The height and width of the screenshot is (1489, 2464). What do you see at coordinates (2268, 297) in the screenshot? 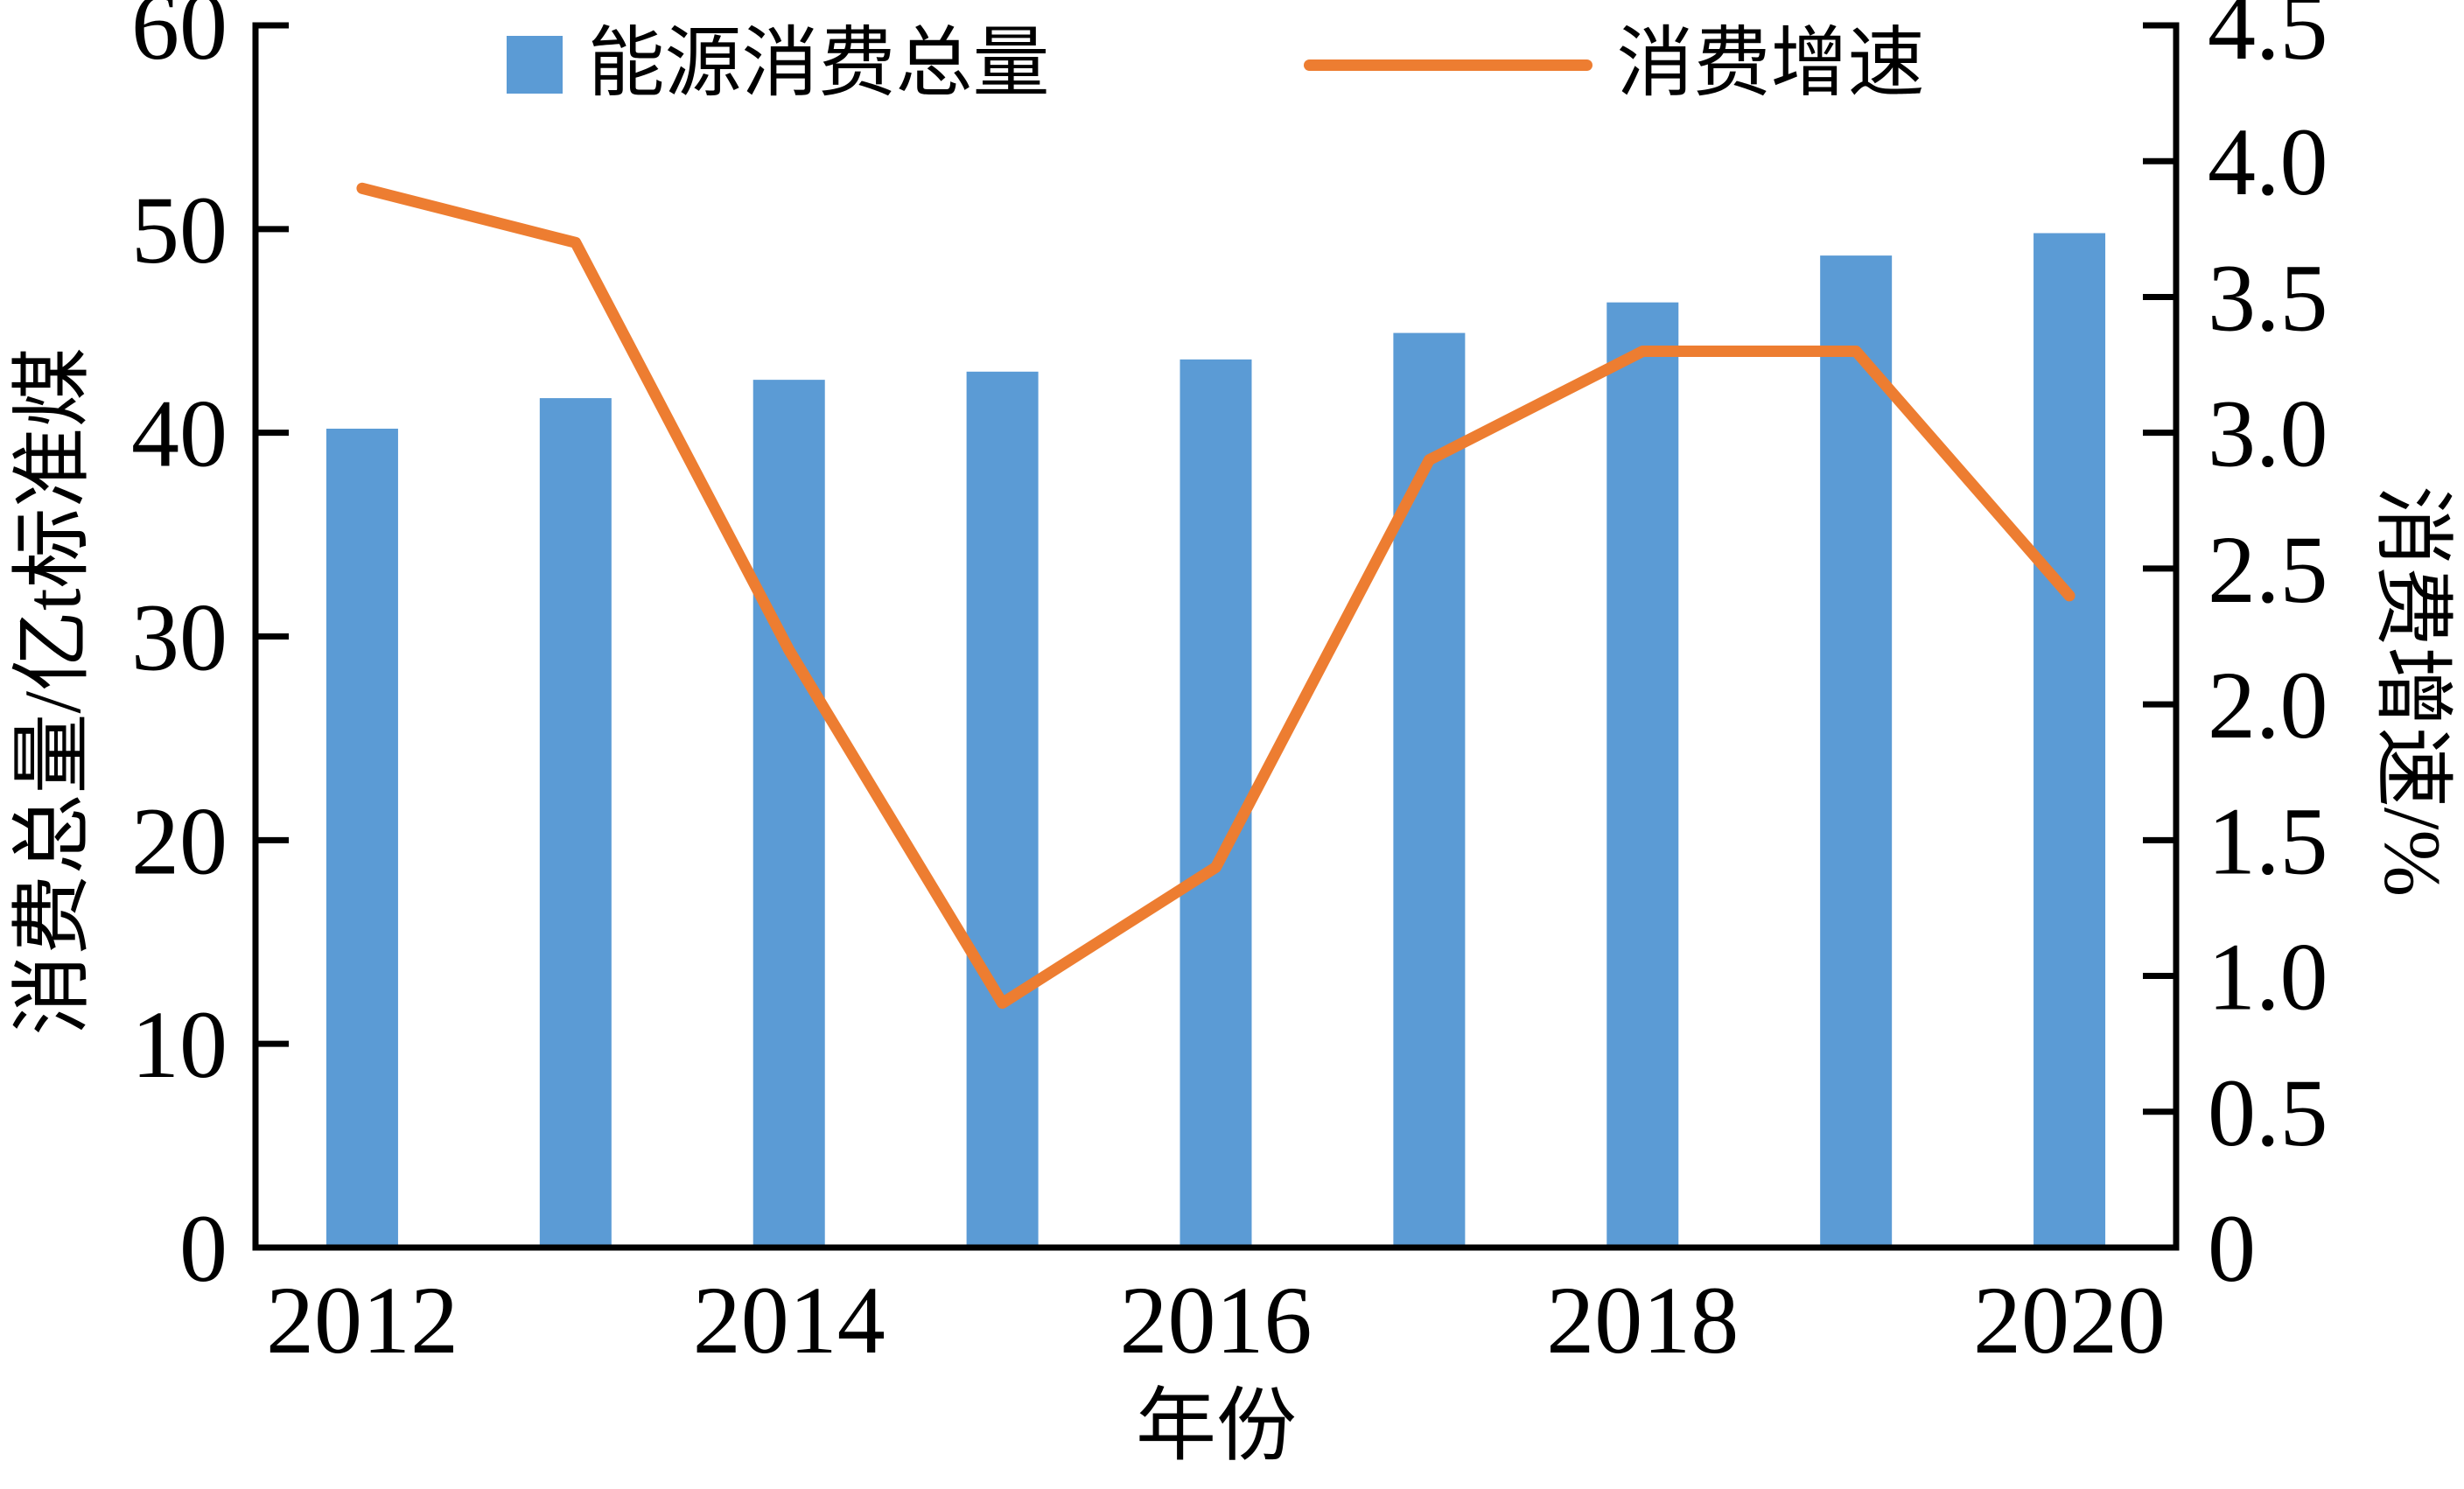
I see `right-tick-label-3.5: 3.5` at bounding box center [2268, 297].